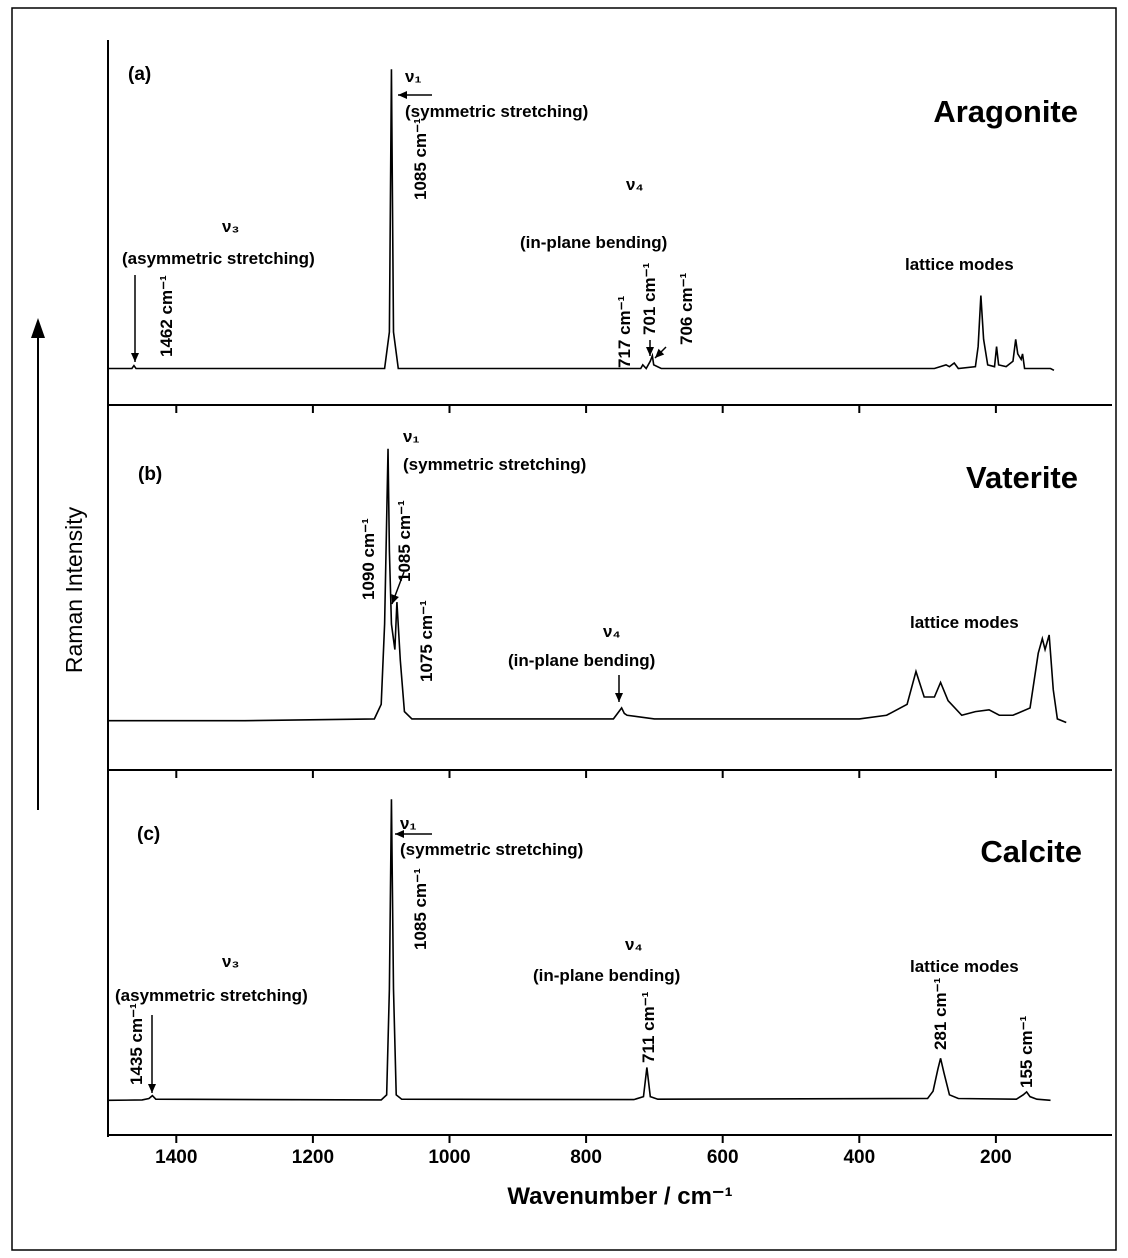 This screenshot has width=1128, height=1258. What do you see at coordinates (139, 74) in the screenshot?
I see `panel-label: (a)` at bounding box center [139, 74].